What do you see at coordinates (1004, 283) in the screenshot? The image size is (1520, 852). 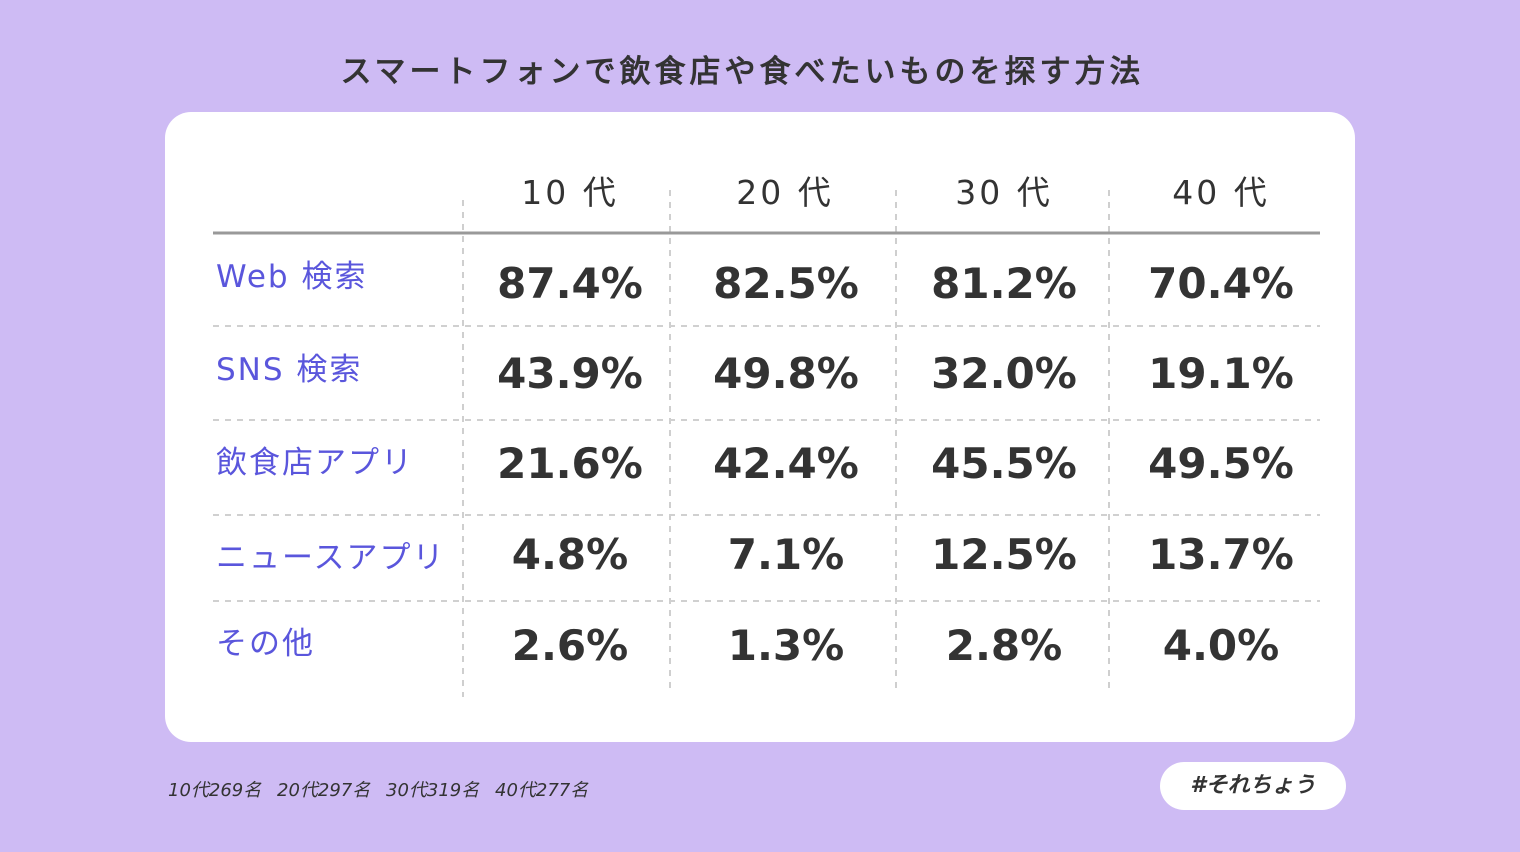 I see `table-cell: 81.2%` at bounding box center [1004, 283].